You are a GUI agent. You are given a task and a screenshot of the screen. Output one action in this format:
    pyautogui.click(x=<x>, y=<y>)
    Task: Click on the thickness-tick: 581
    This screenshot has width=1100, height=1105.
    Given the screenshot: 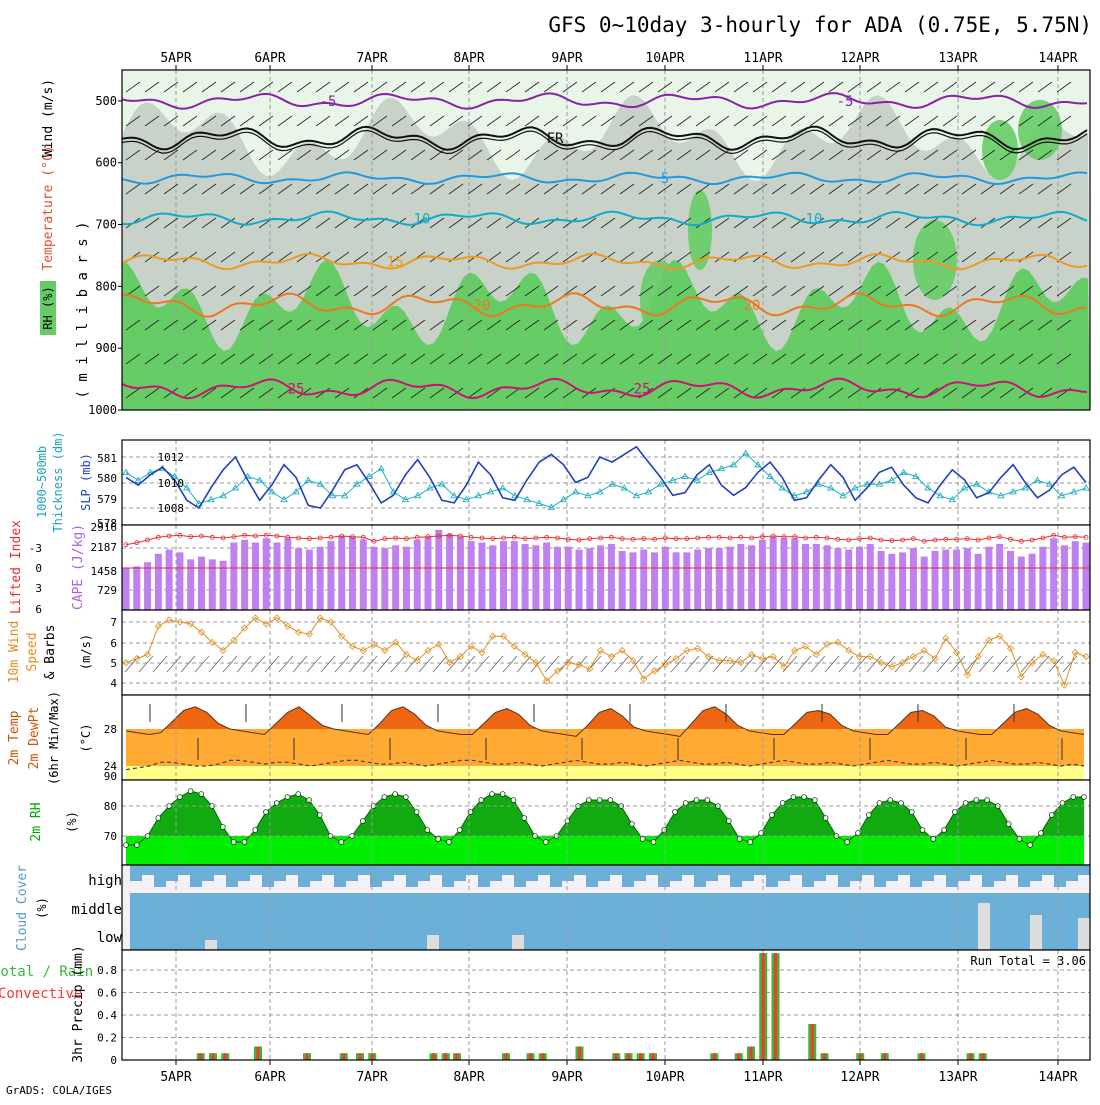 What is the action you would take?
    pyautogui.click(x=107, y=458)
    